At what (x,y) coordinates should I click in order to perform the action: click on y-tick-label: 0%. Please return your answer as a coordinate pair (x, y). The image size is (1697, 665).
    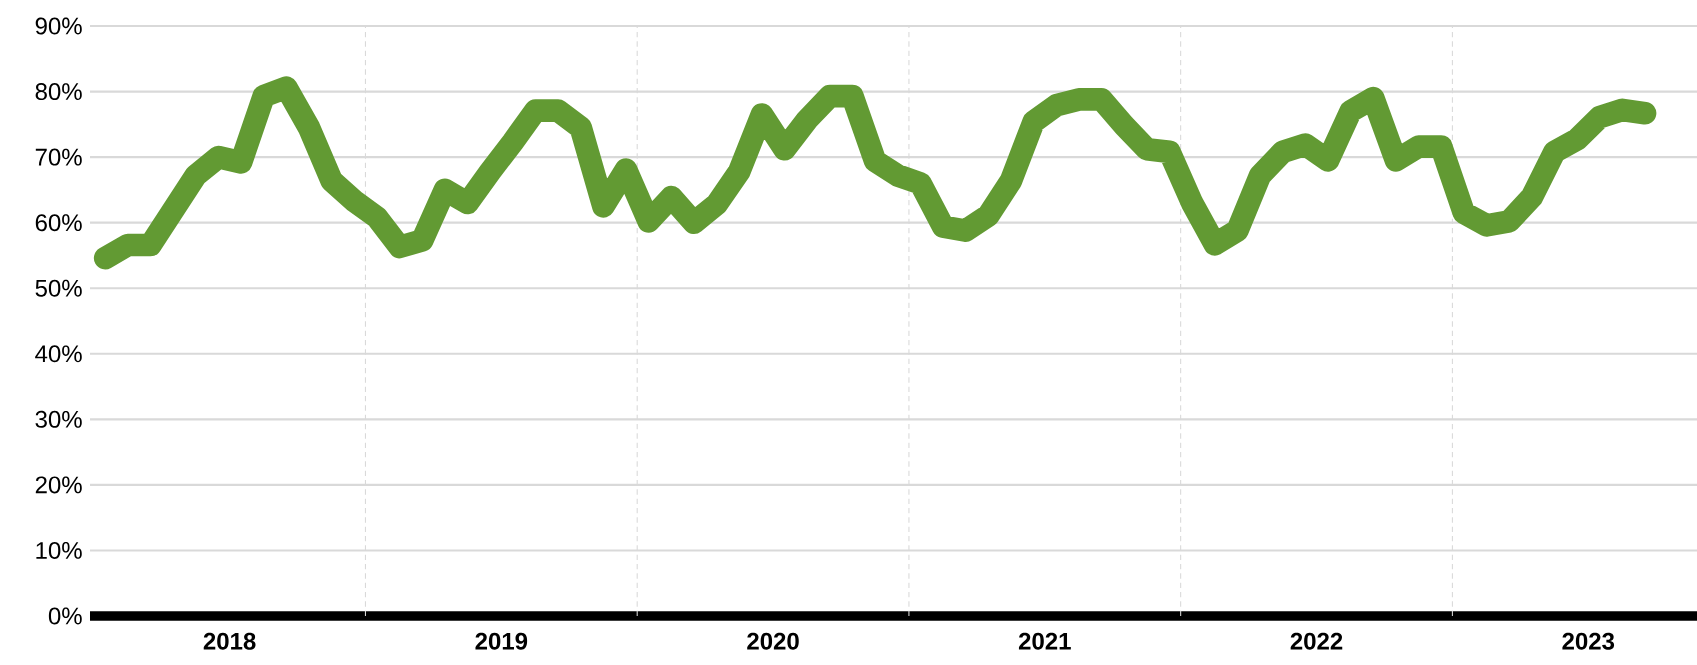
    Looking at the image, I should click on (65, 616).